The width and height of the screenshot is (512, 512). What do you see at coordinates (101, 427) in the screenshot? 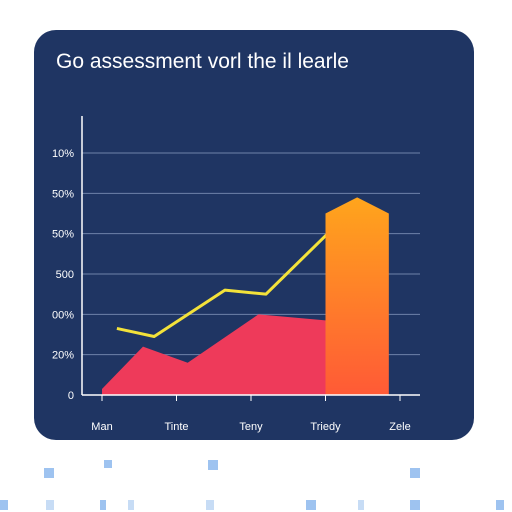
I see `x-tick-label: Man` at bounding box center [101, 427].